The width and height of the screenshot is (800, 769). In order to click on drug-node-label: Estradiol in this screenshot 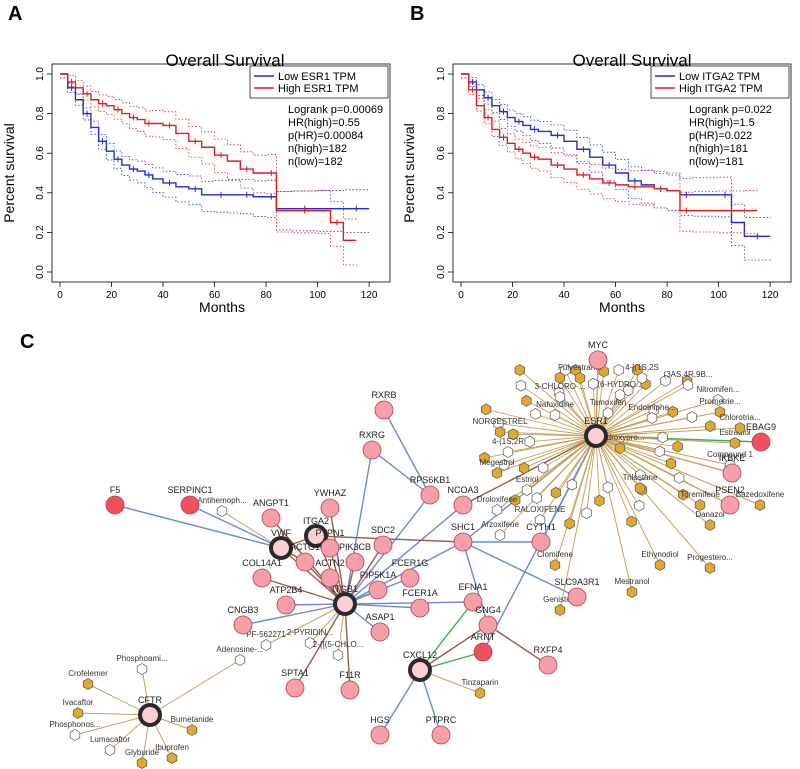, I will do `click(734, 432)`.